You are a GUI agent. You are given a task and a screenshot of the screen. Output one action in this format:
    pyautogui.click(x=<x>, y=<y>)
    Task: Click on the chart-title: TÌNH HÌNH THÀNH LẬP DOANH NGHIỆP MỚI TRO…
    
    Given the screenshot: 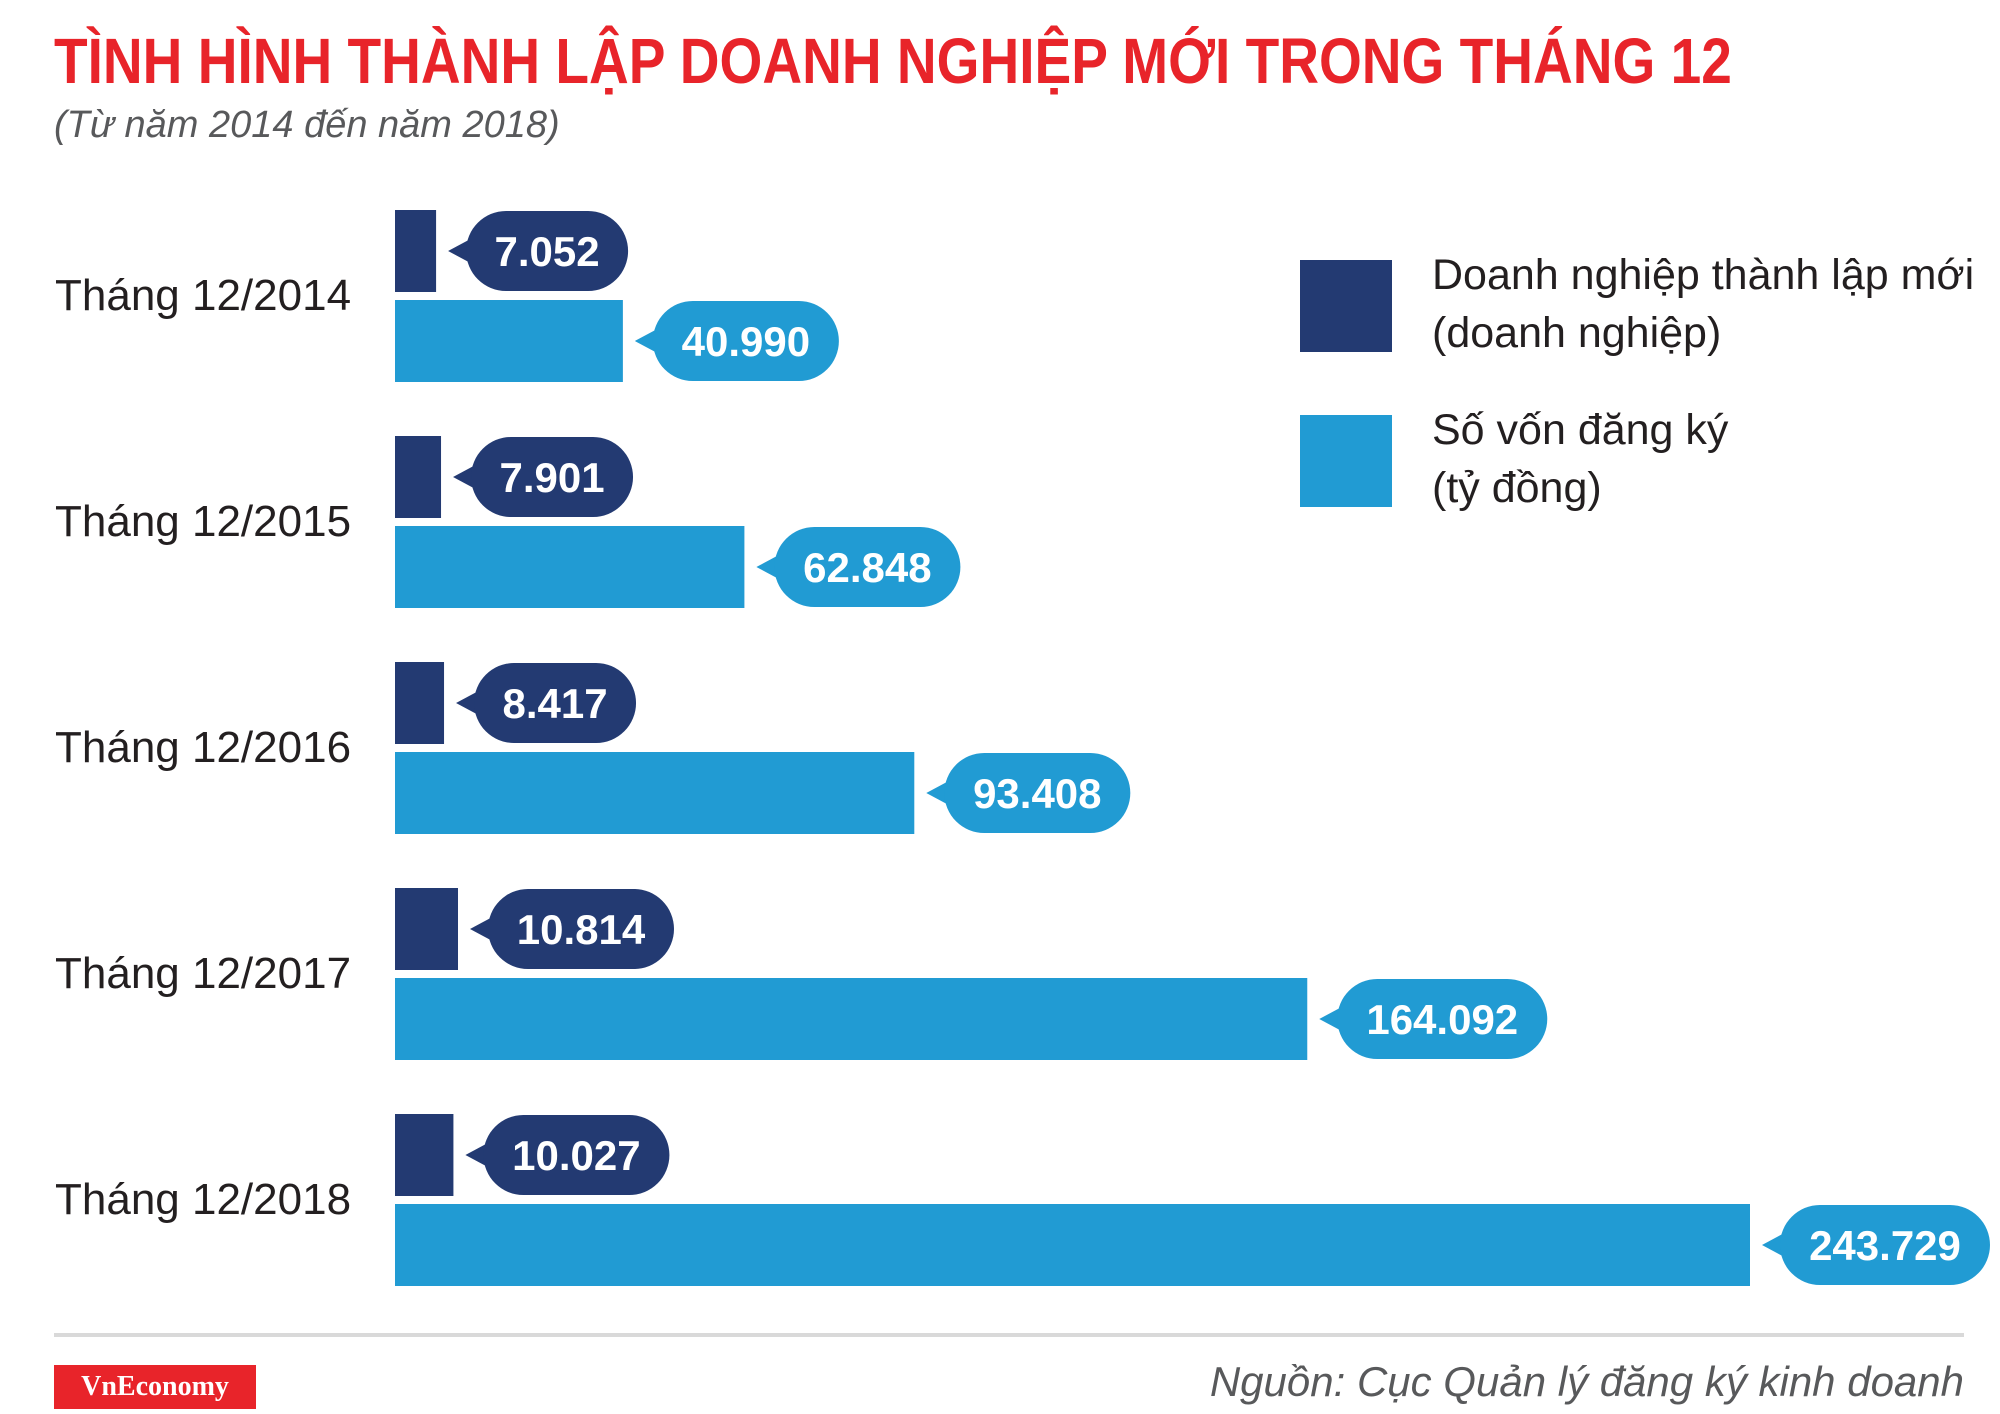 What is the action you would take?
    pyautogui.click(x=893, y=61)
    